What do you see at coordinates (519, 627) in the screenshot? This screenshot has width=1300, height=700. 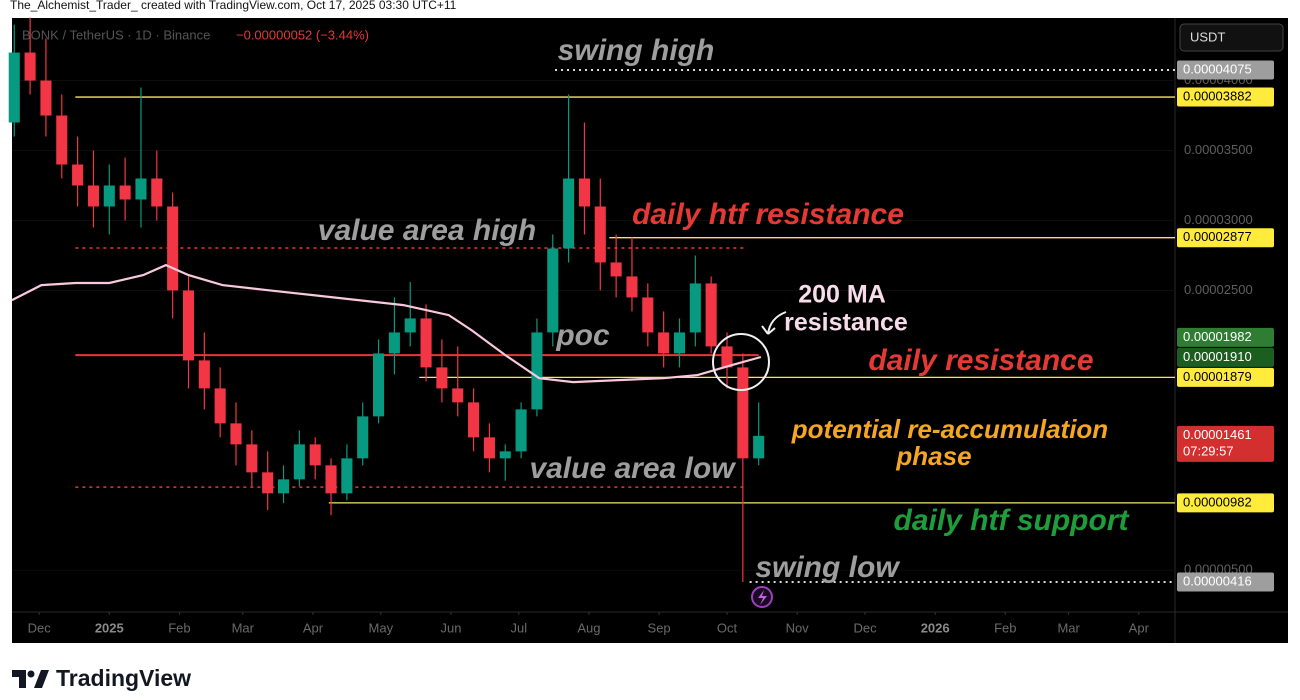 I see `x-tick-label: Jul` at bounding box center [519, 627].